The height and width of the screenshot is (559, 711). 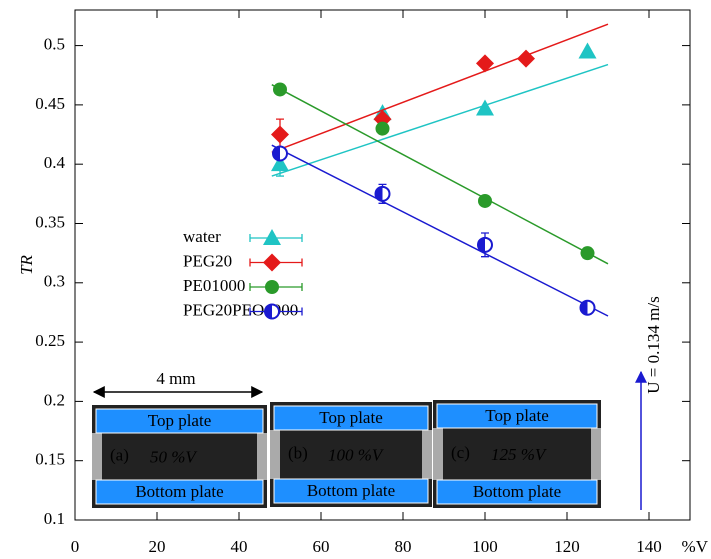 I want to click on y-tick-label: 0.35, so click(x=50, y=221).